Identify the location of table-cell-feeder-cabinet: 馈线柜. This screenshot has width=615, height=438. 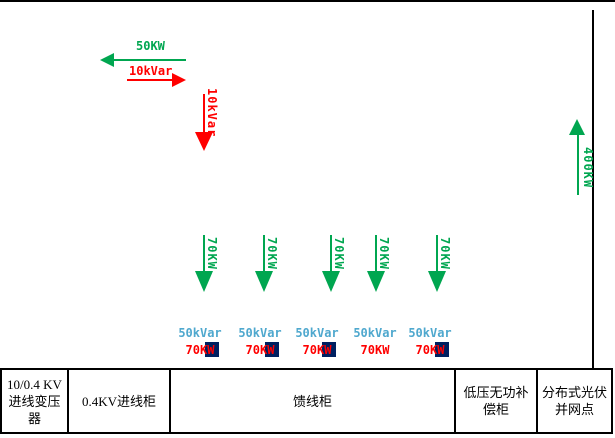
(313, 401).